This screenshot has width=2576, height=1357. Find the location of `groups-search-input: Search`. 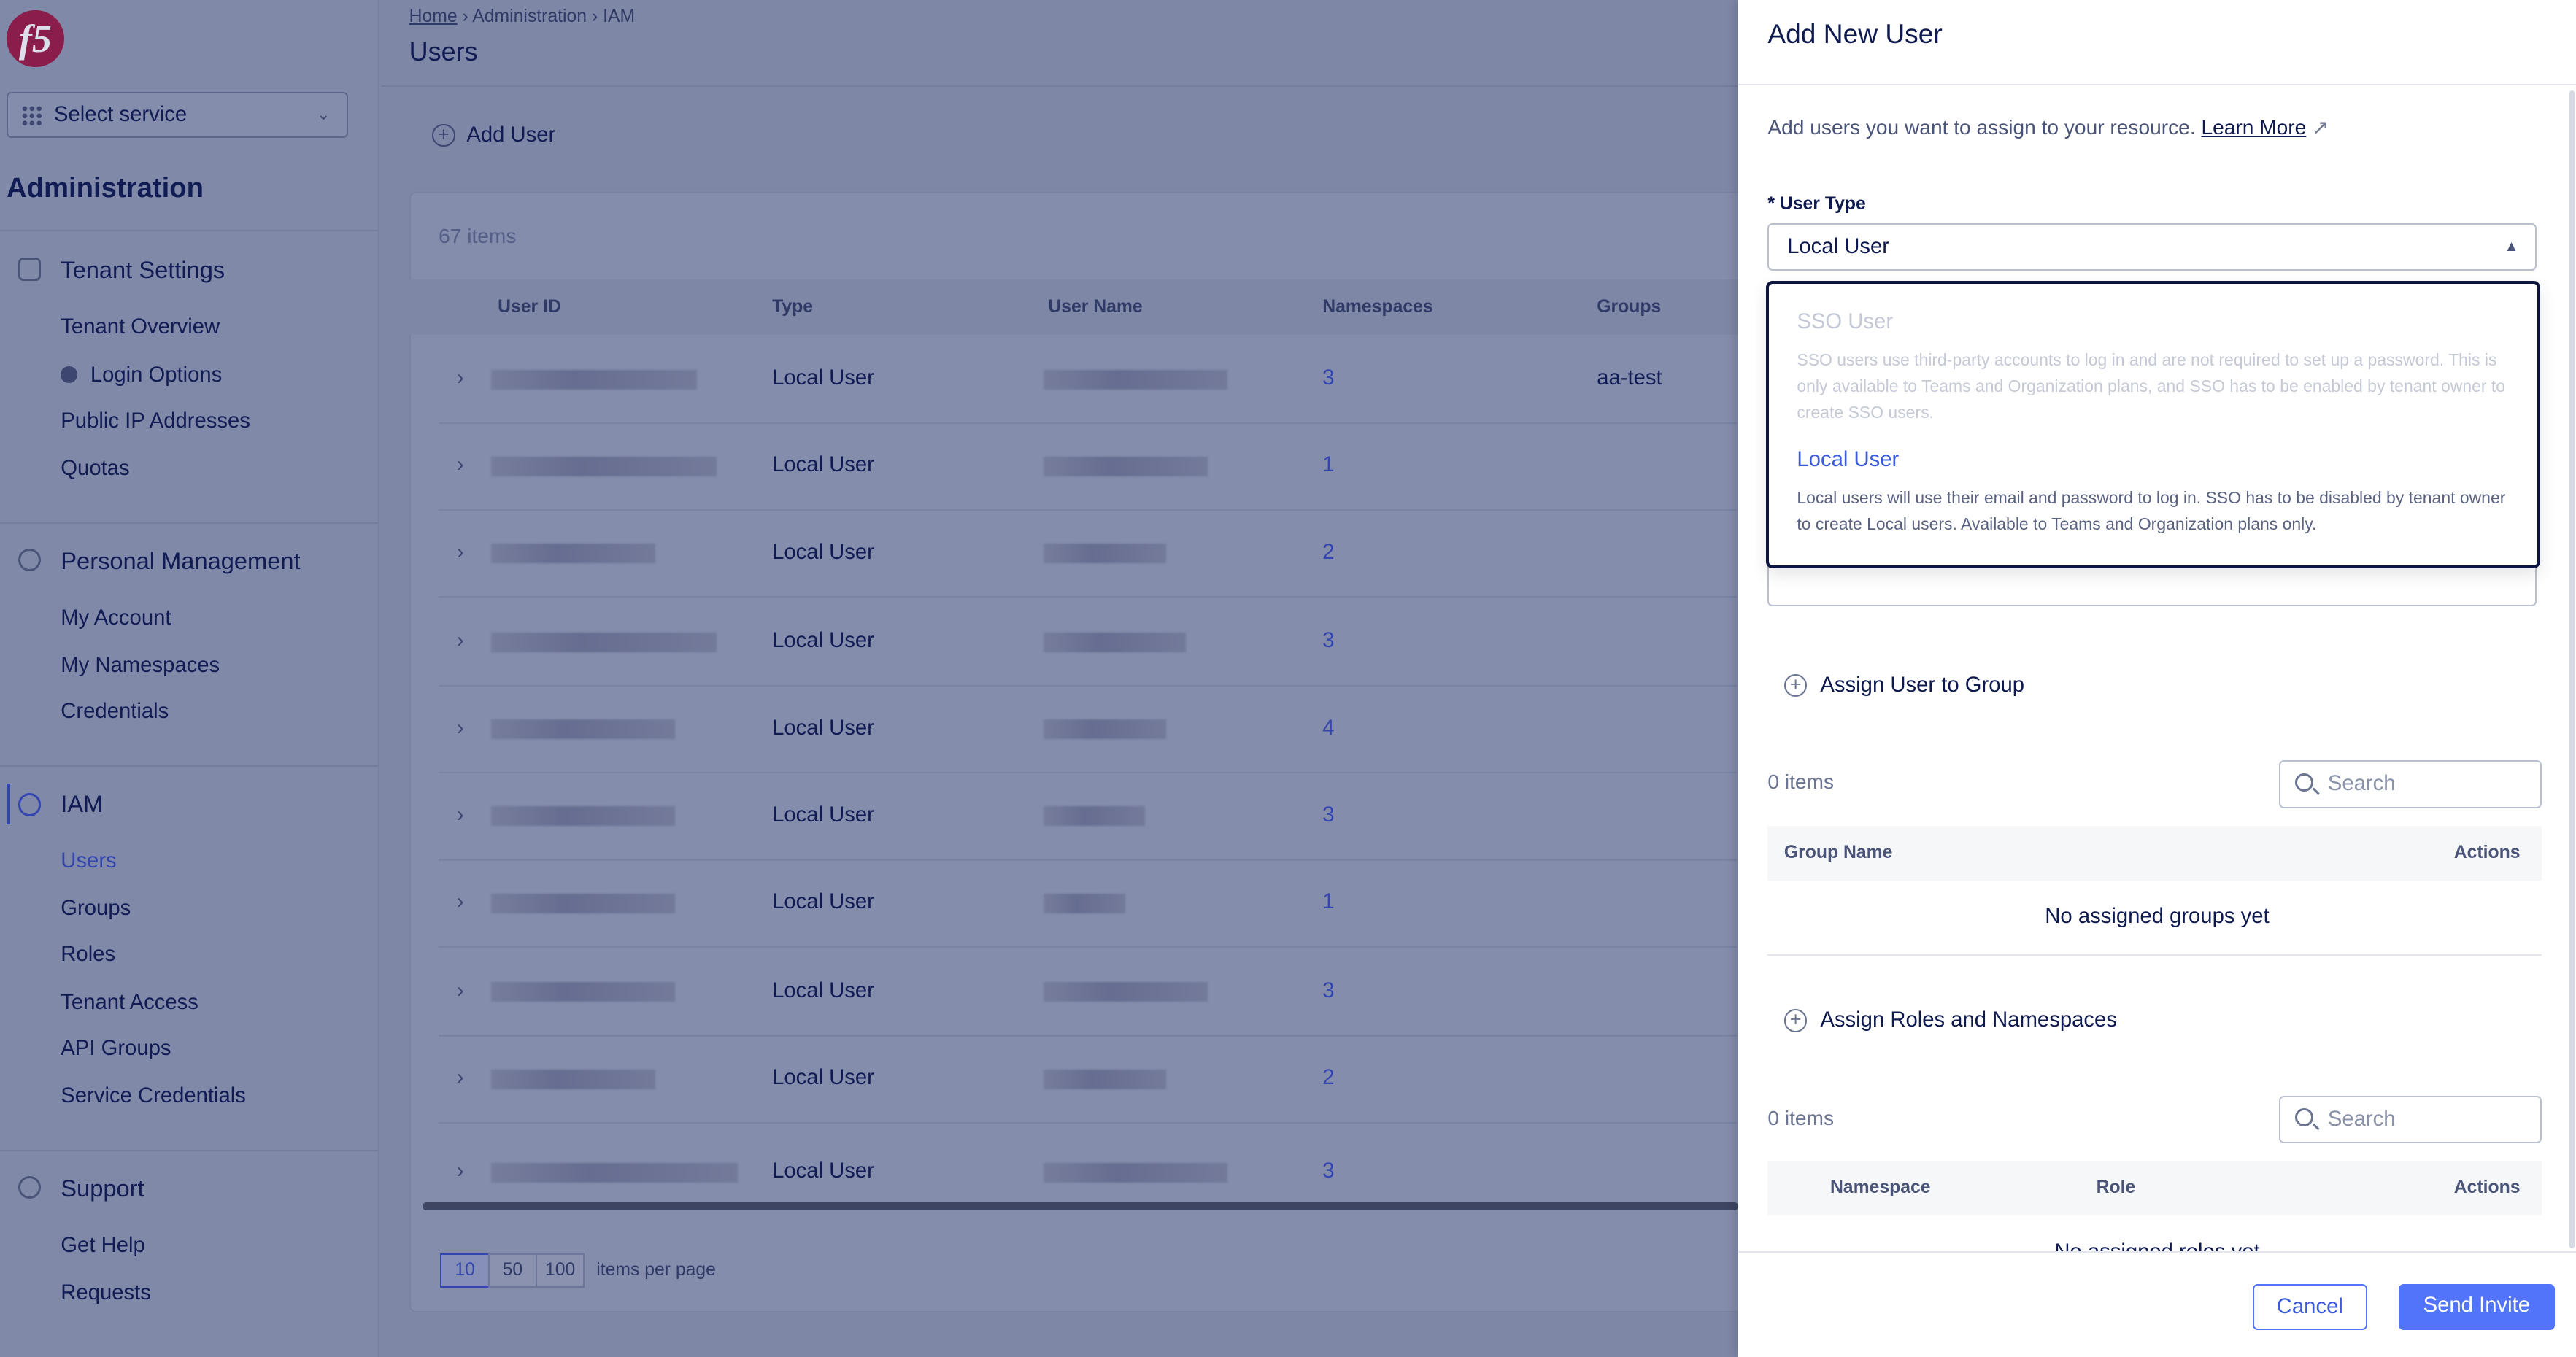

groups-search-input: Search is located at coordinates (2410, 784).